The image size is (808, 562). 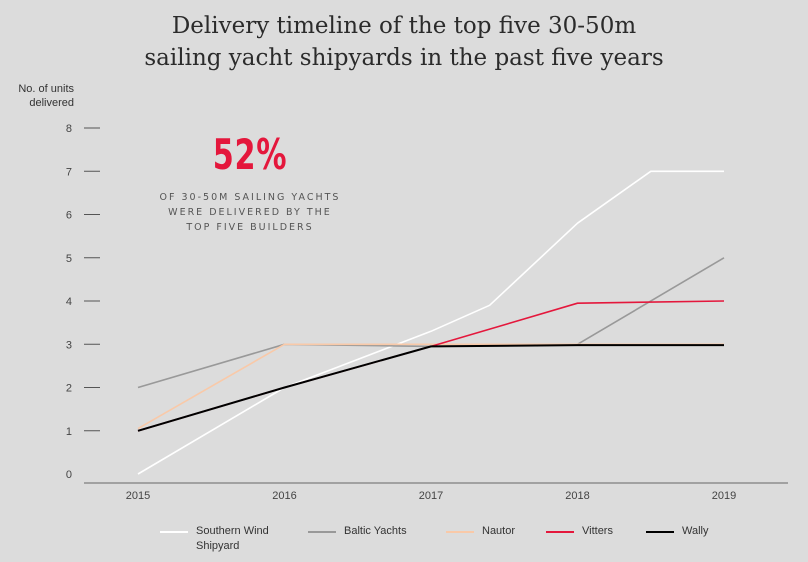 I want to click on legend-item: Southern Wind Shipyard, so click(x=214, y=539).